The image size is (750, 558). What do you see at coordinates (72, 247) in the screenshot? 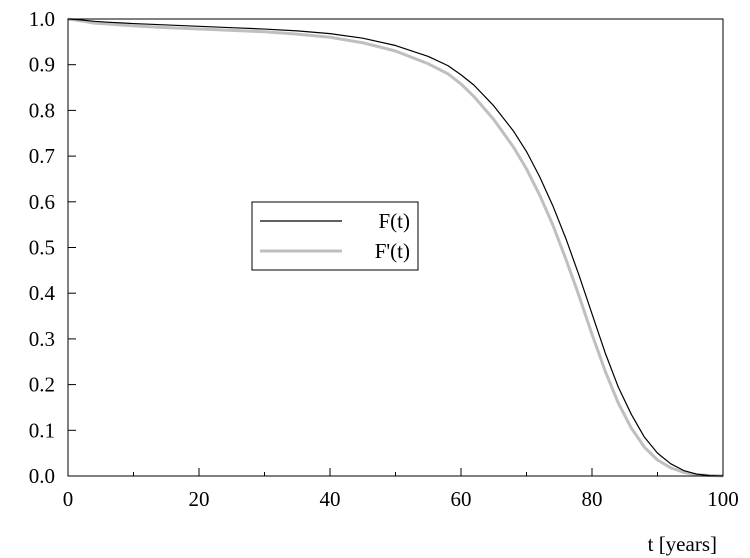
I see `y-axis-ticks` at bounding box center [72, 247].